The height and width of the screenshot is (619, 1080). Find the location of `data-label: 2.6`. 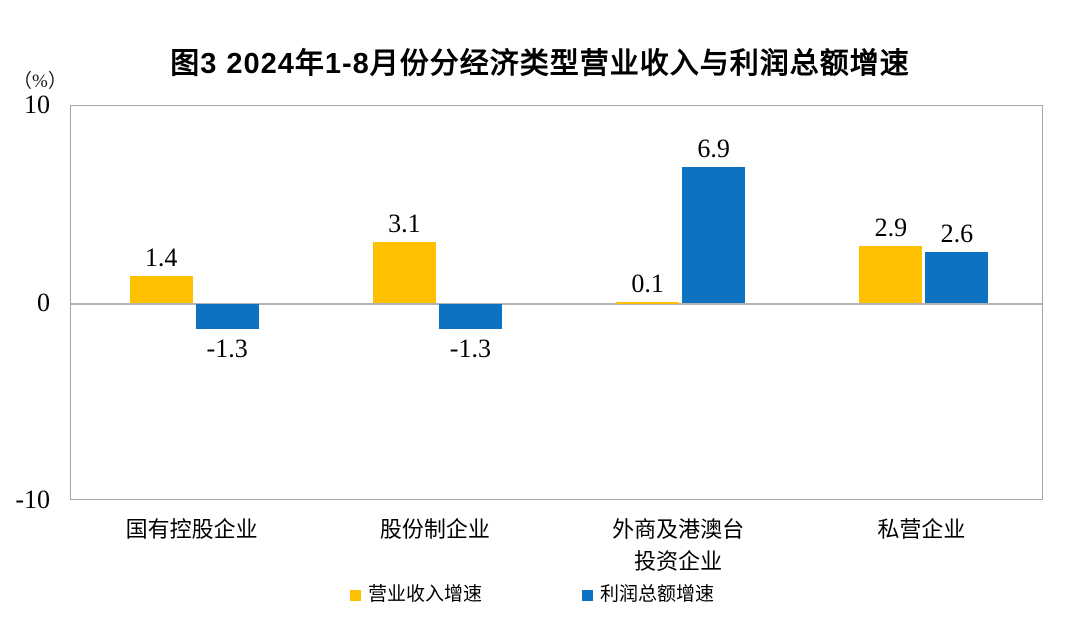

data-label: 2.6 is located at coordinates (957, 234).